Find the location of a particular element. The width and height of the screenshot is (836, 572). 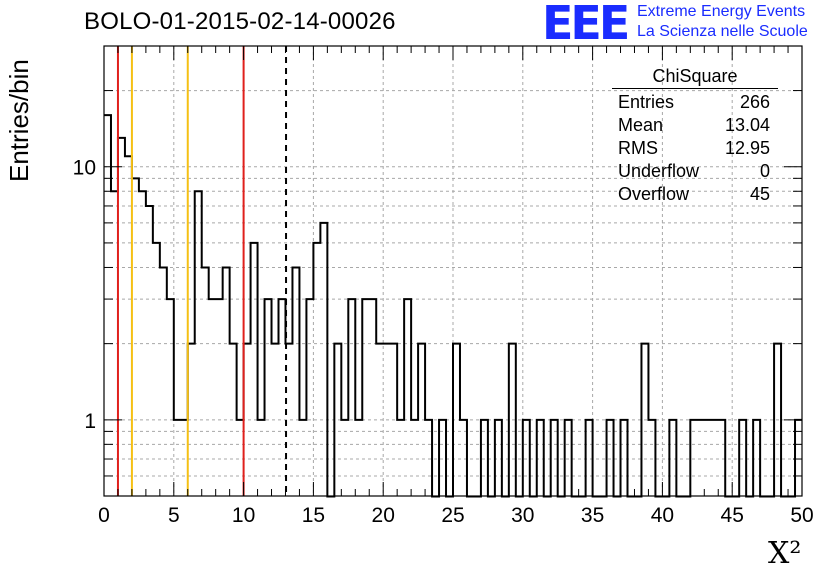

stats-label: RMS is located at coordinates (638, 148).